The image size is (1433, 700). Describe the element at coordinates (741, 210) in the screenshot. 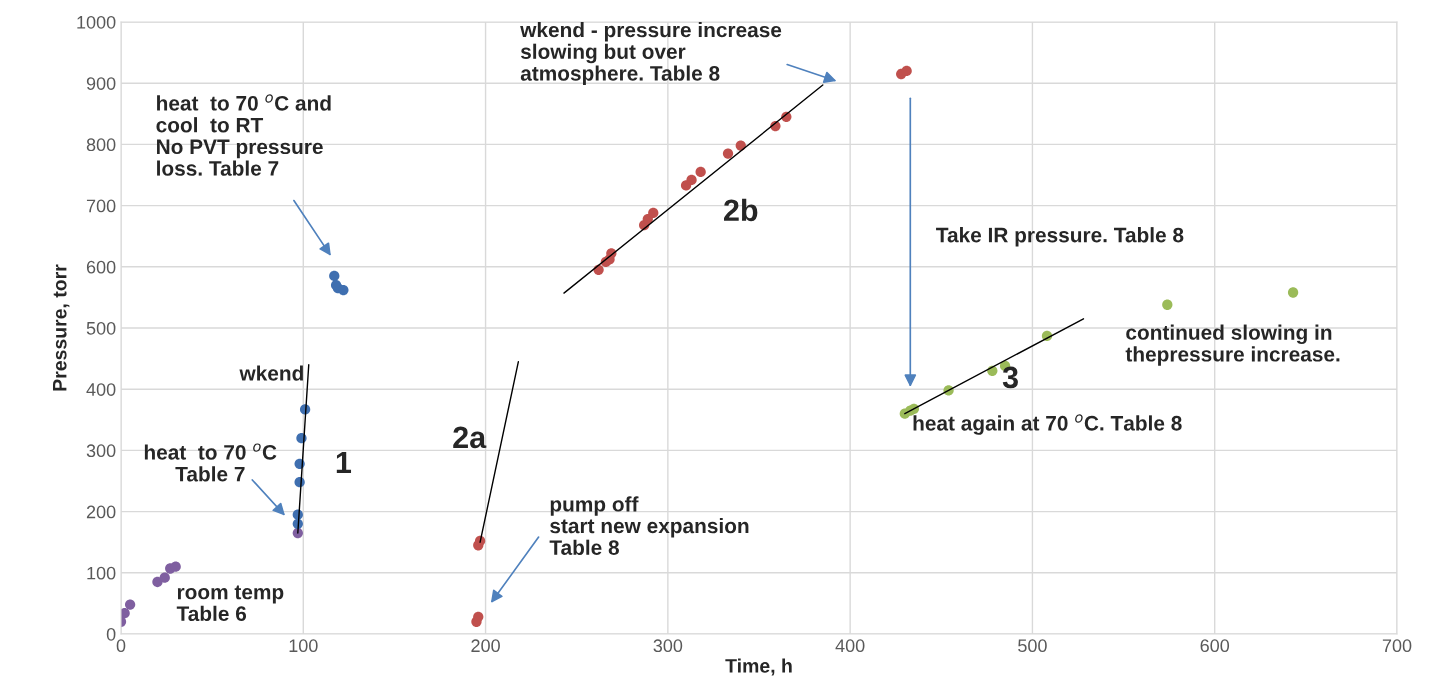

I see `annotation: 2b` at that location.